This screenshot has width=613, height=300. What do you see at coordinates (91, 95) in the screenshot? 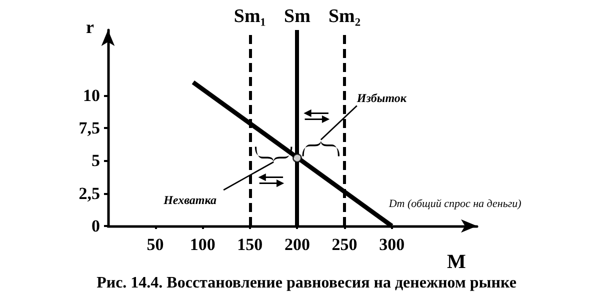
I see `y-tick-label: 10` at bounding box center [91, 95].